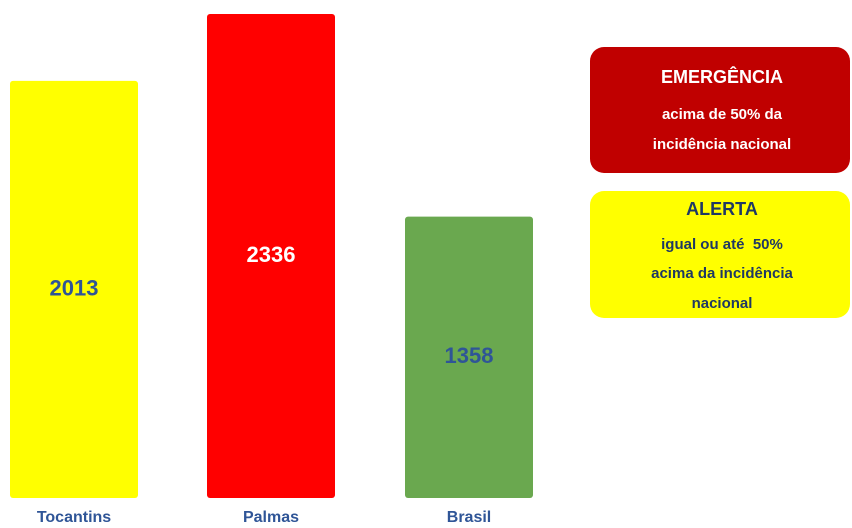 The image size is (852, 528). What do you see at coordinates (722, 244) in the screenshot?
I see `legend-text: igual ou até 50%` at bounding box center [722, 244].